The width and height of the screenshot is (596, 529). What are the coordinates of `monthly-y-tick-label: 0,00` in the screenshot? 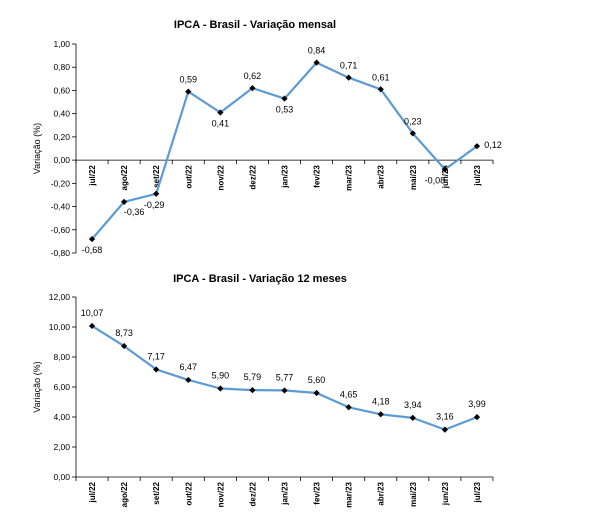 It's located at (61, 160).